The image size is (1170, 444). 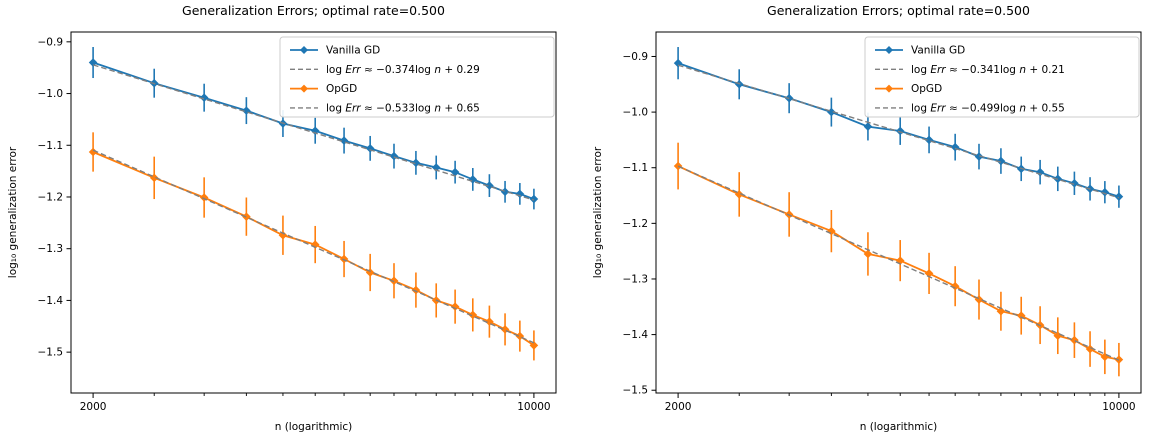 What do you see at coordinates (989, 70) in the screenshot?
I see `legend-fit-label: log Err ≈ −0.341log n + 0.21` at bounding box center [989, 70].